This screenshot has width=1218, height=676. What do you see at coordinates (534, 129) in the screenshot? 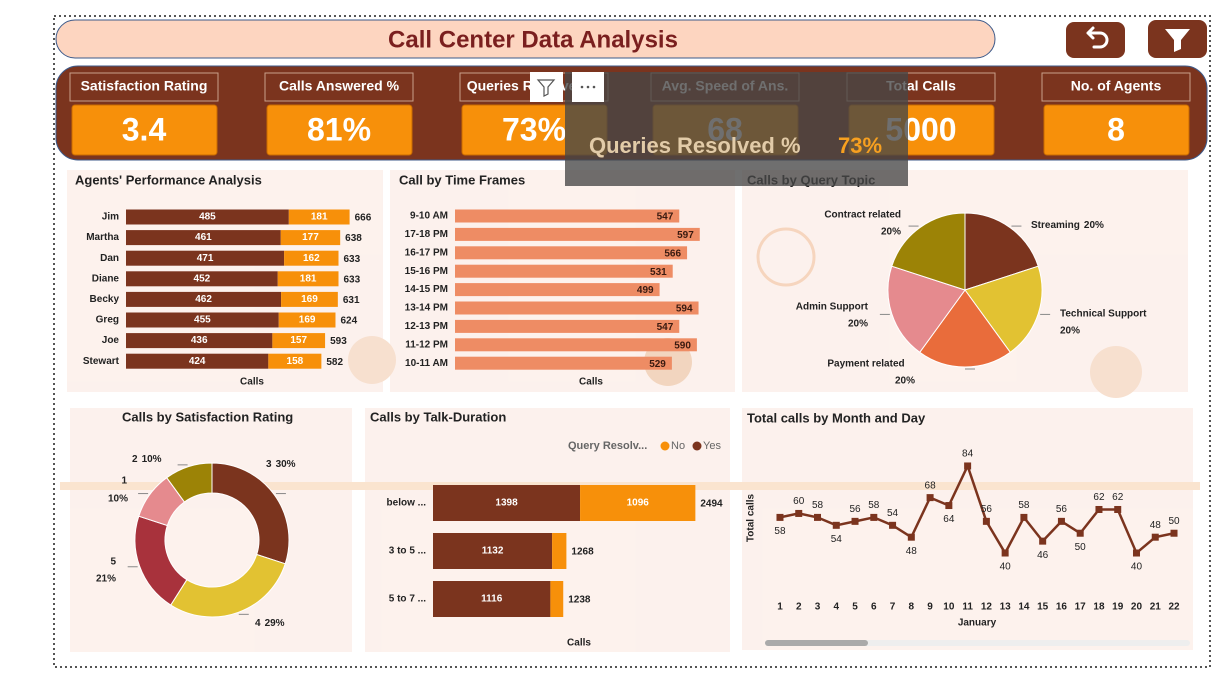
I see `kpi-value: 73%` at bounding box center [534, 129].